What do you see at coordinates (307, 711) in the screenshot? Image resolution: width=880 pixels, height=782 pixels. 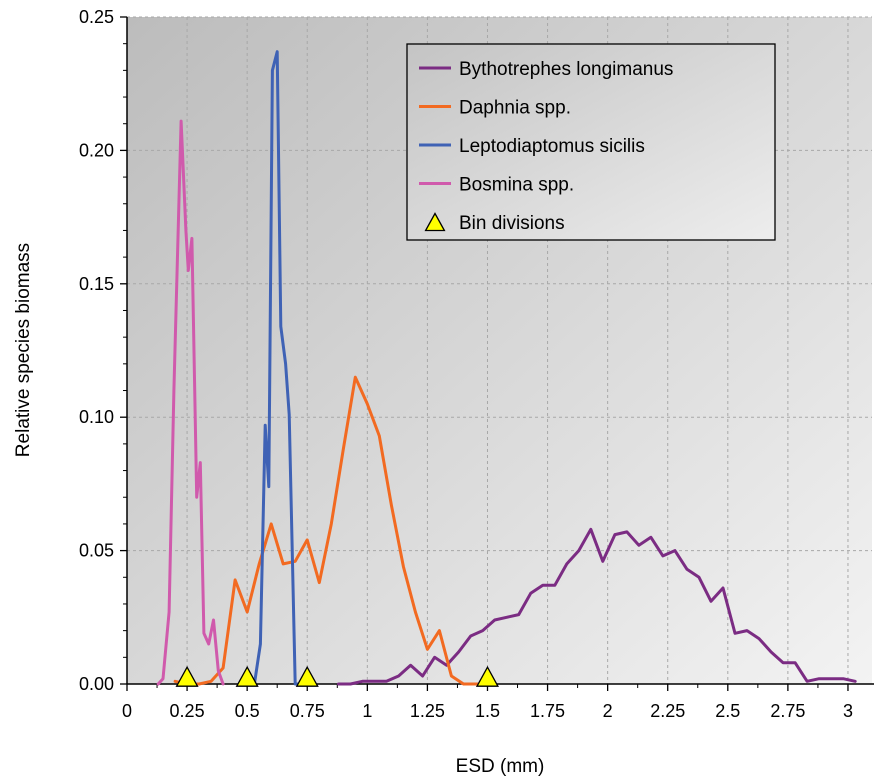 I see `x-tick-label: 0.75` at bounding box center [307, 711].